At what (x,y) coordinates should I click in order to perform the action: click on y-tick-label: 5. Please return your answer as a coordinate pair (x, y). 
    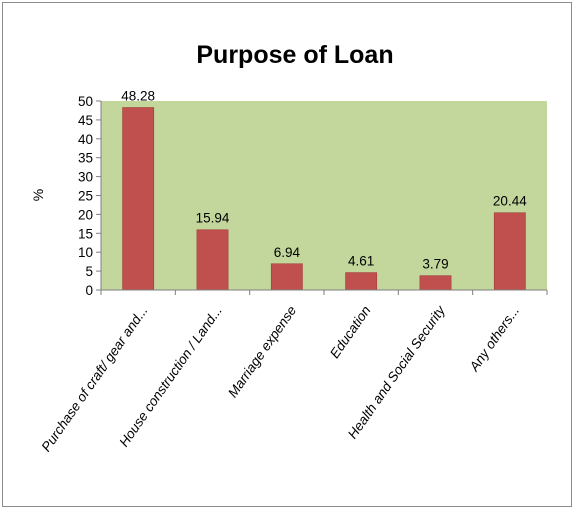
    Looking at the image, I should click on (89, 271).